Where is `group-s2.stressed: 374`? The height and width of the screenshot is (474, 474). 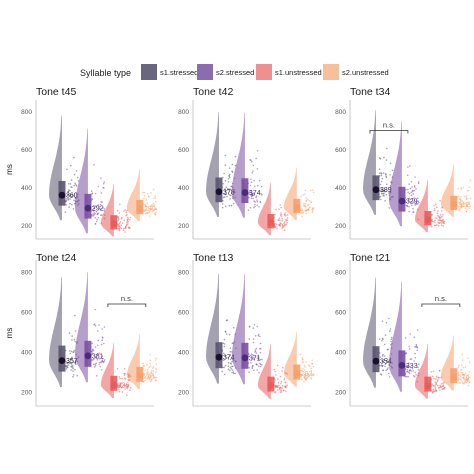 group-s2.stressed: 374 is located at coordinates (247, 165).